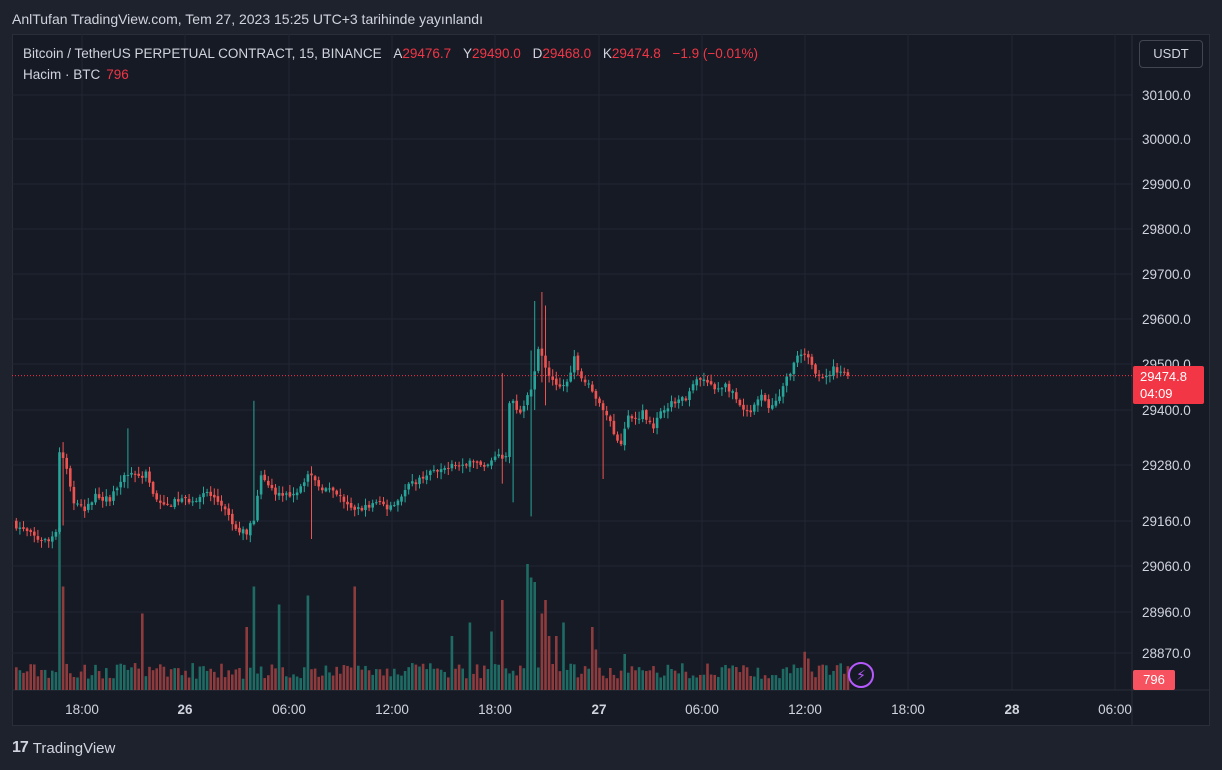  Describe the element at coordinates (63, 748) in the screenshot. I see `footer-brand: 17 TradingView` at that location.